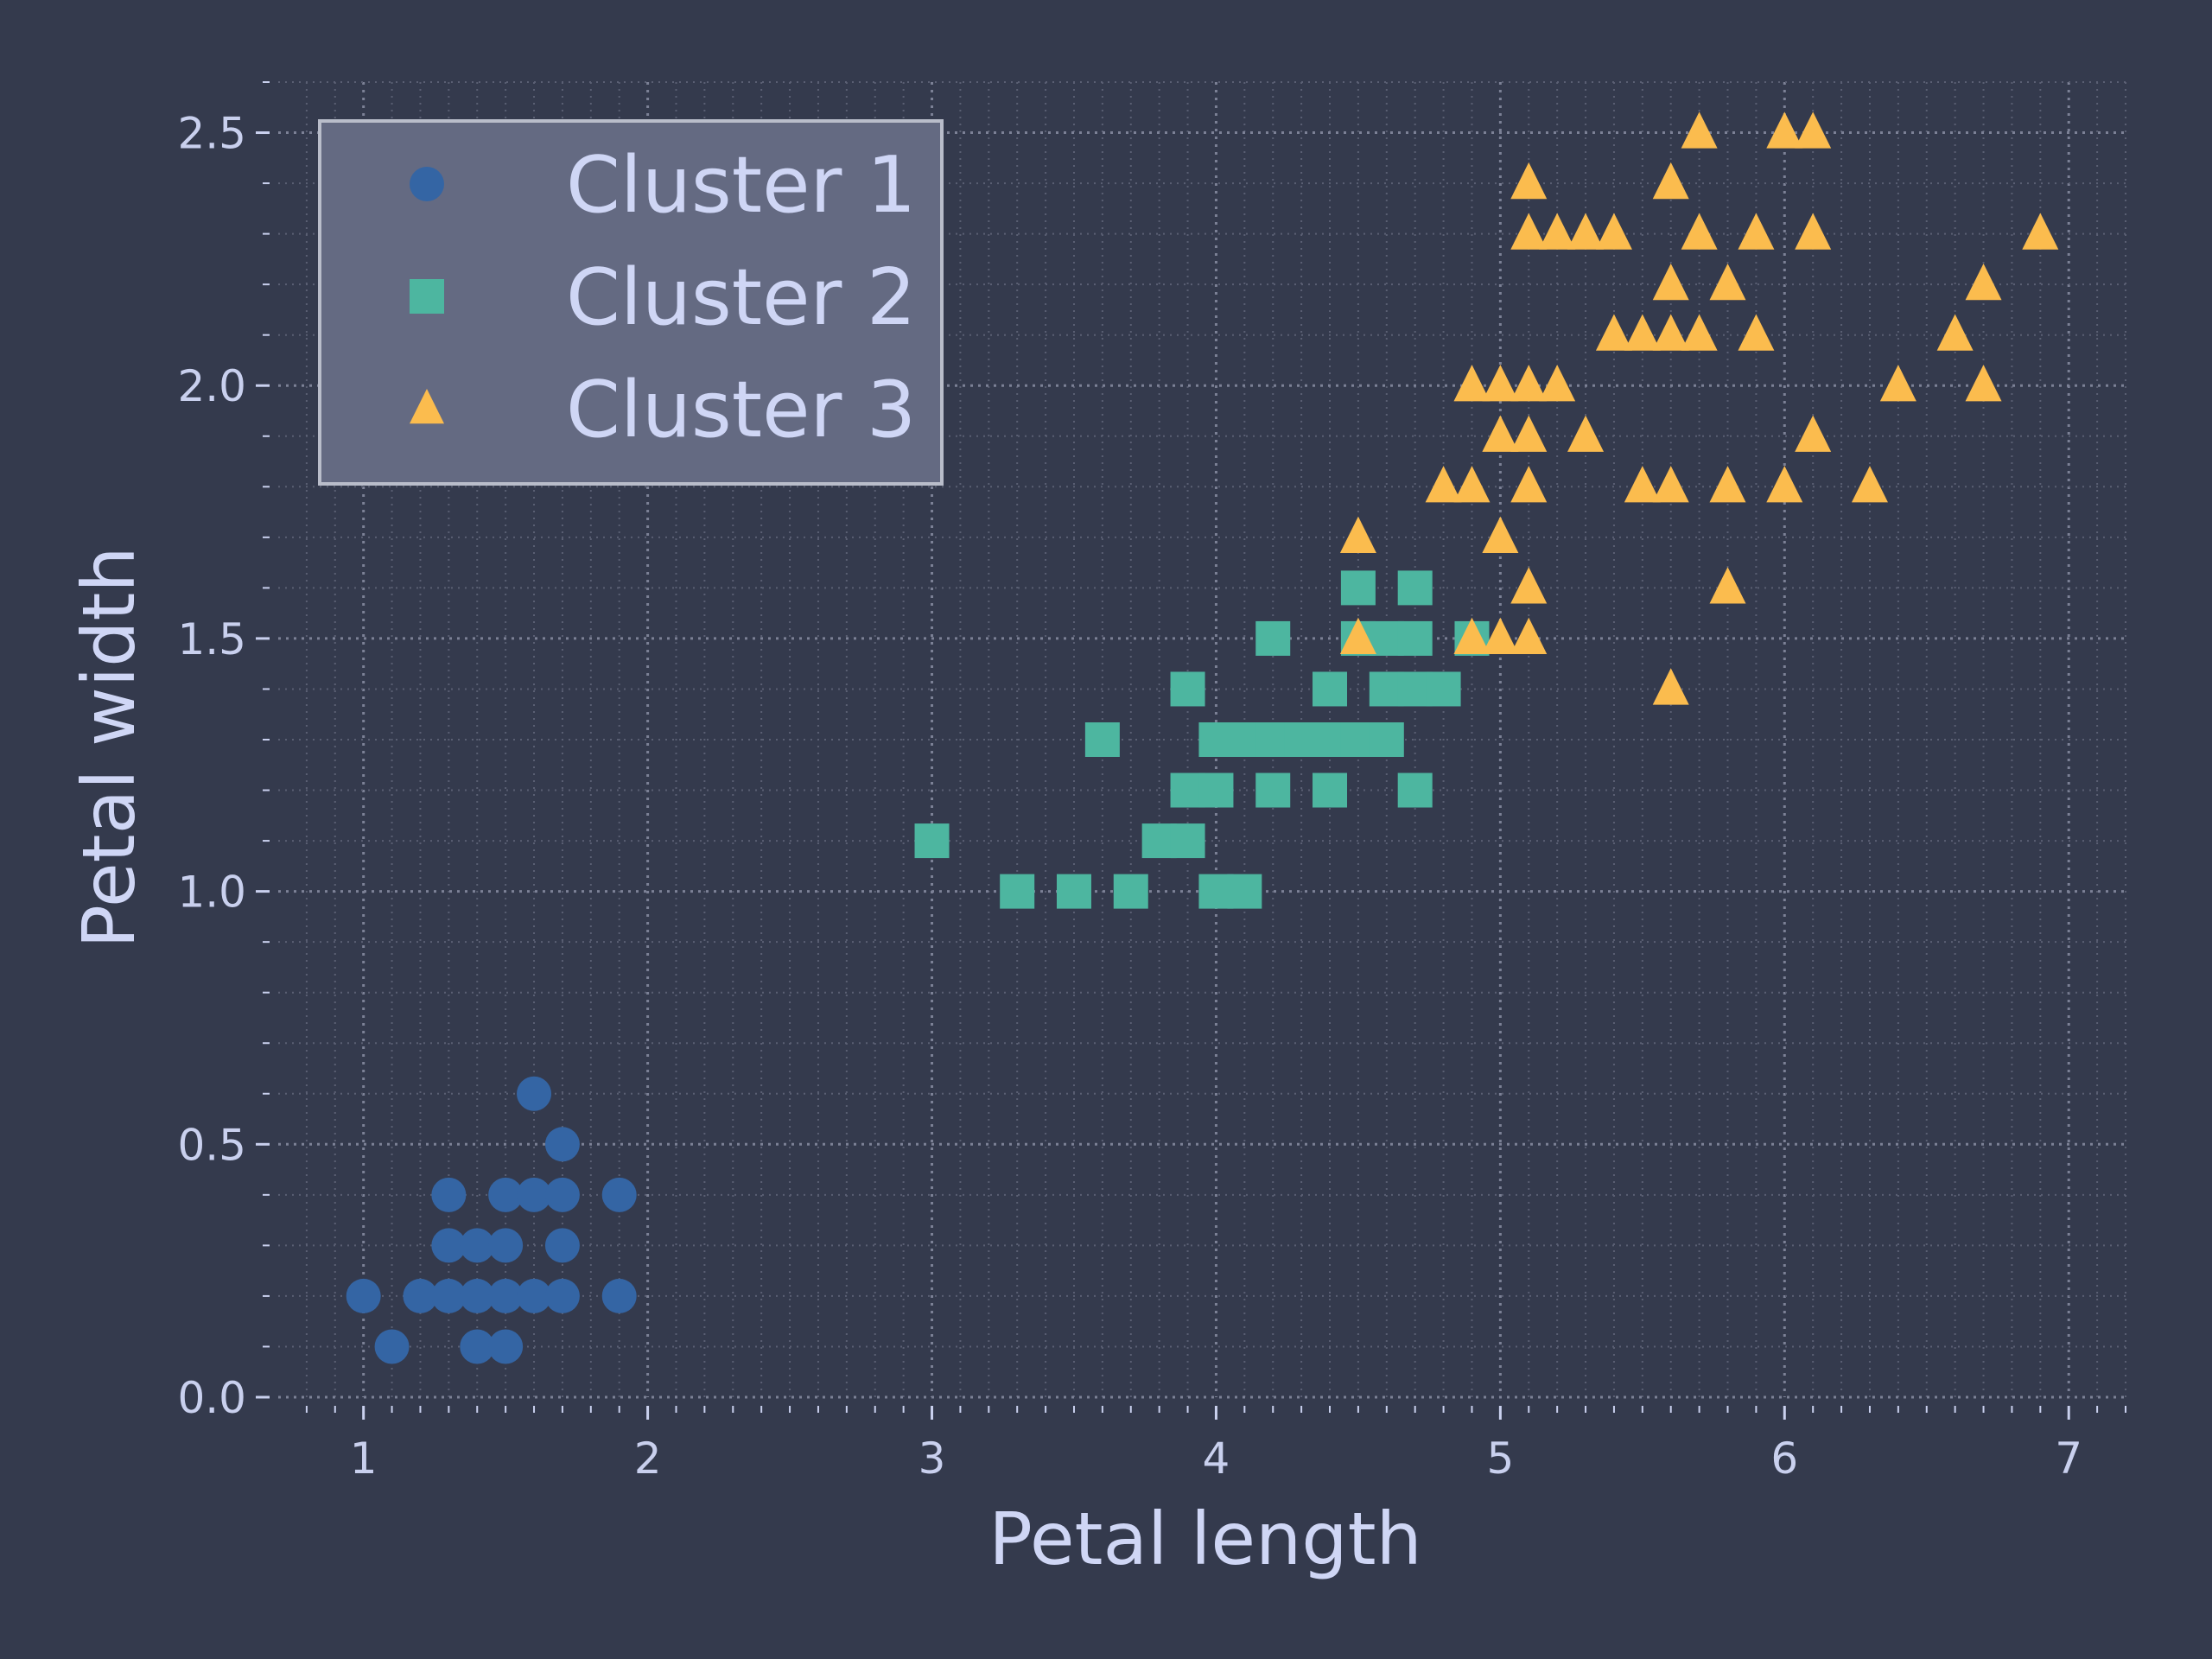  Describe the element at coordinates (2068, 1458) in the screenshot. I see `x-tick-label: 7` at that location.